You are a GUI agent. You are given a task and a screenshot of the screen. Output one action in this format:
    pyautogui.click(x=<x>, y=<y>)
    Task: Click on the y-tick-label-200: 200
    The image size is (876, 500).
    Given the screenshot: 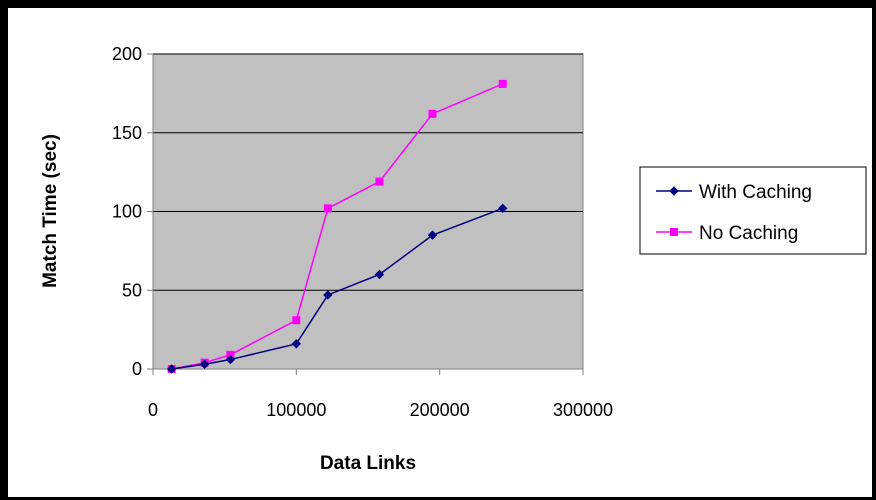 What is the action you would take?
    pyautogui.click(x=127, y=54)
    